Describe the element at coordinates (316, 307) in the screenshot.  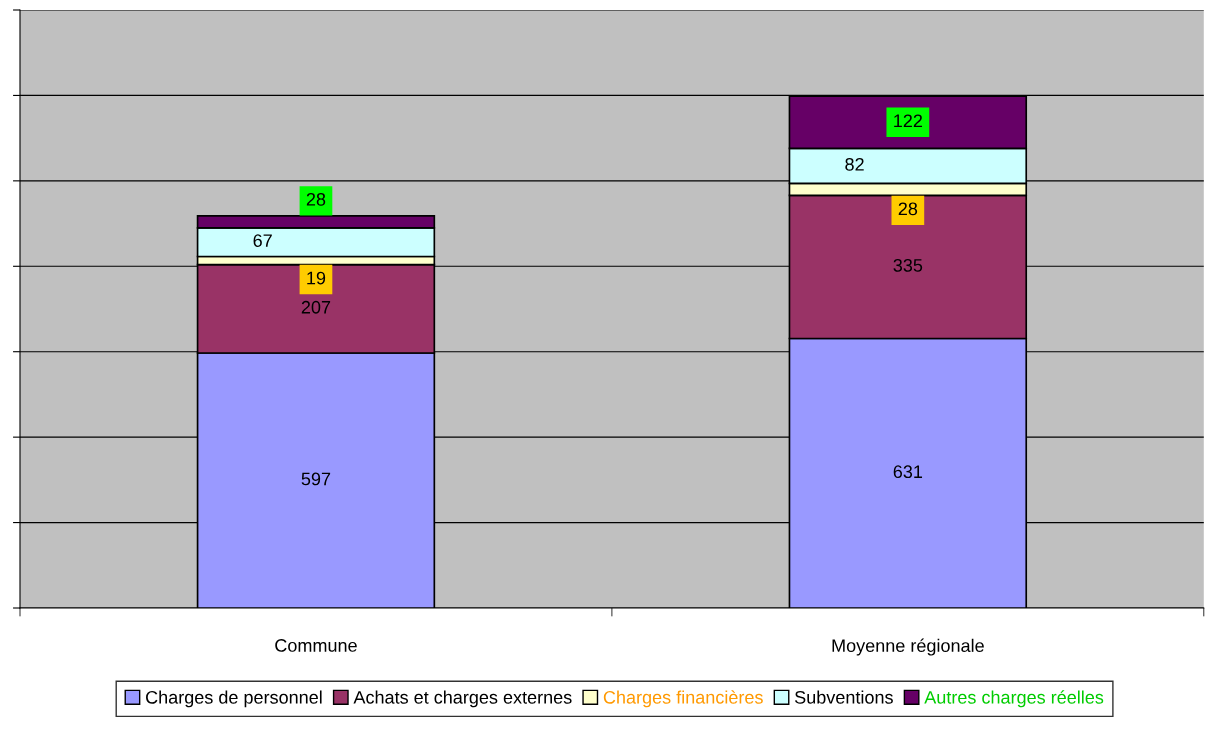
I see `data-label: 207` at that location.